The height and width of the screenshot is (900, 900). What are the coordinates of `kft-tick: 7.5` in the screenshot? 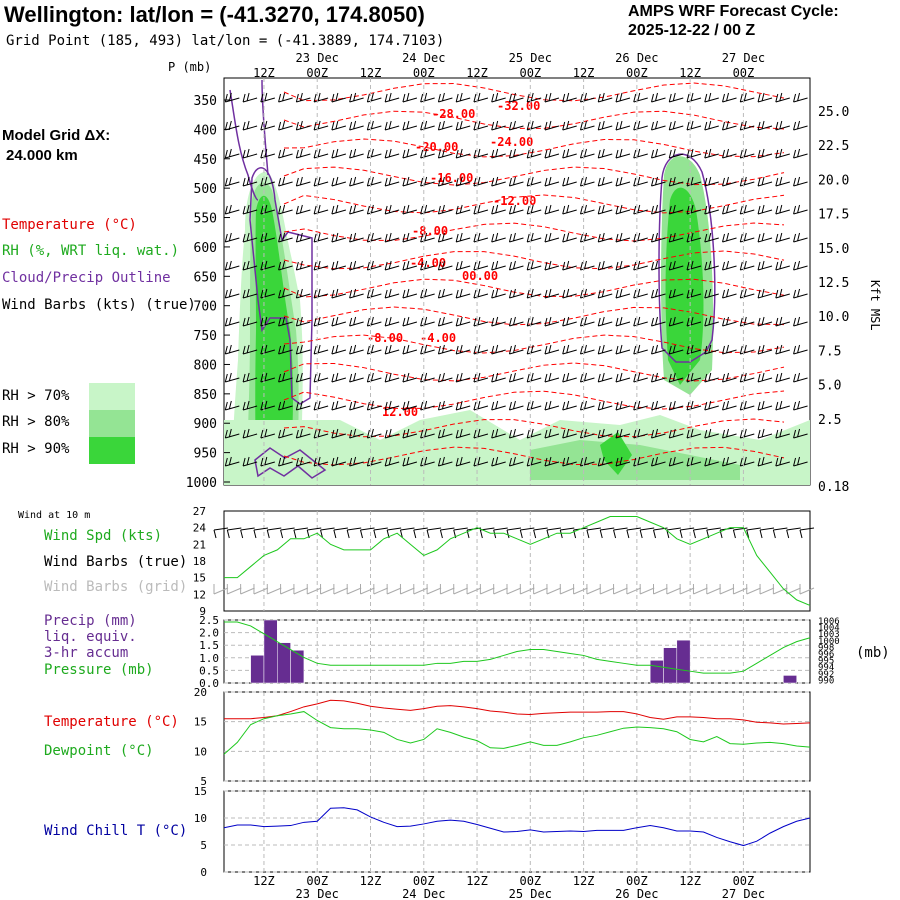 It's located at (829, 351).